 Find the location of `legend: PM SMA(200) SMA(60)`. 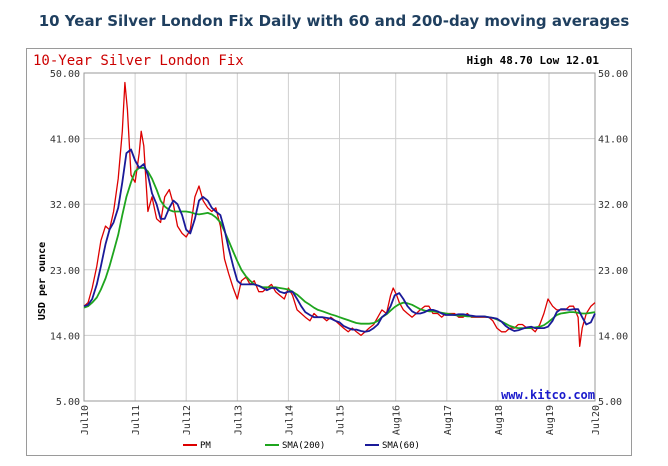

legend: PM SMA(200) SMA(60) is located at coordinates (301, 446).